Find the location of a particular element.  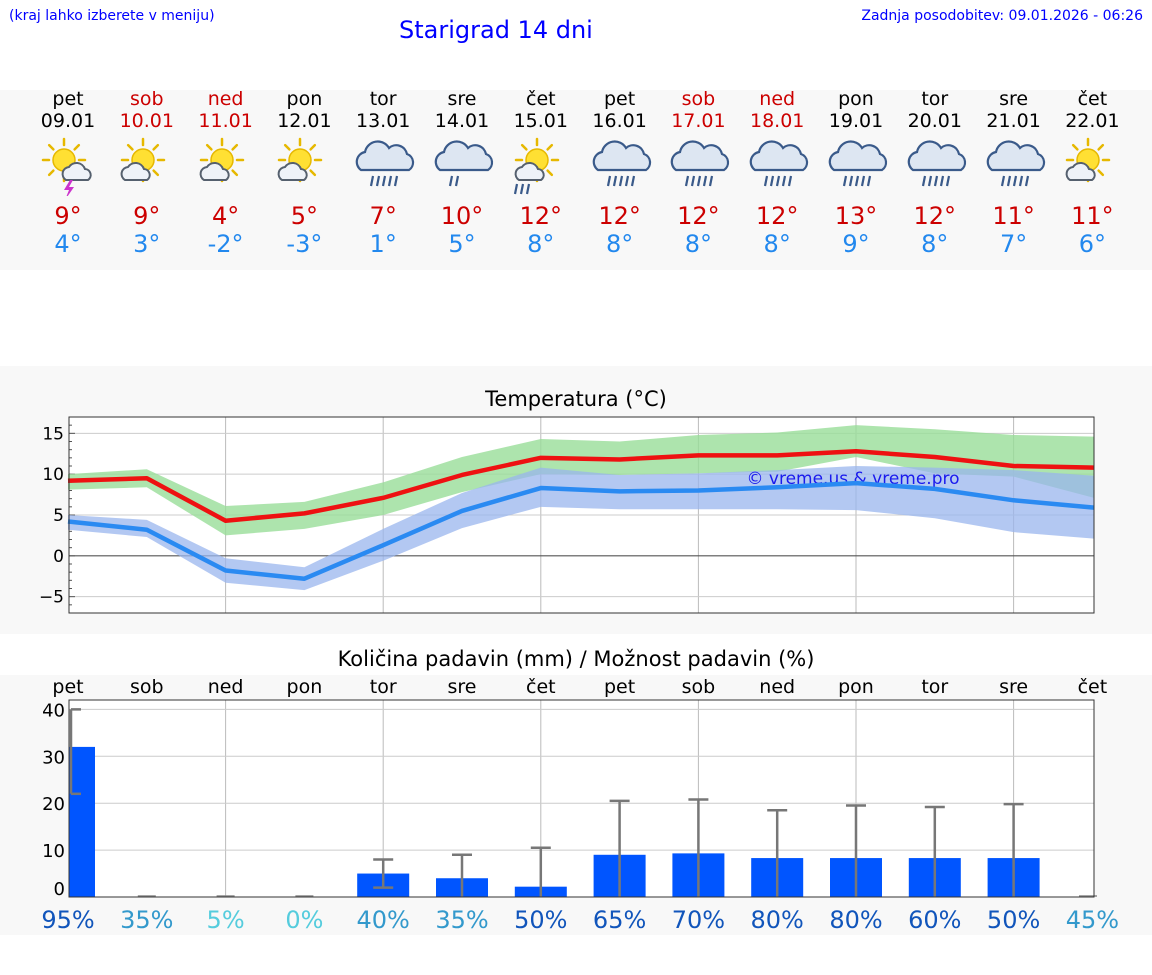

precip-probability: 0% is located at coordinates (304, 920).